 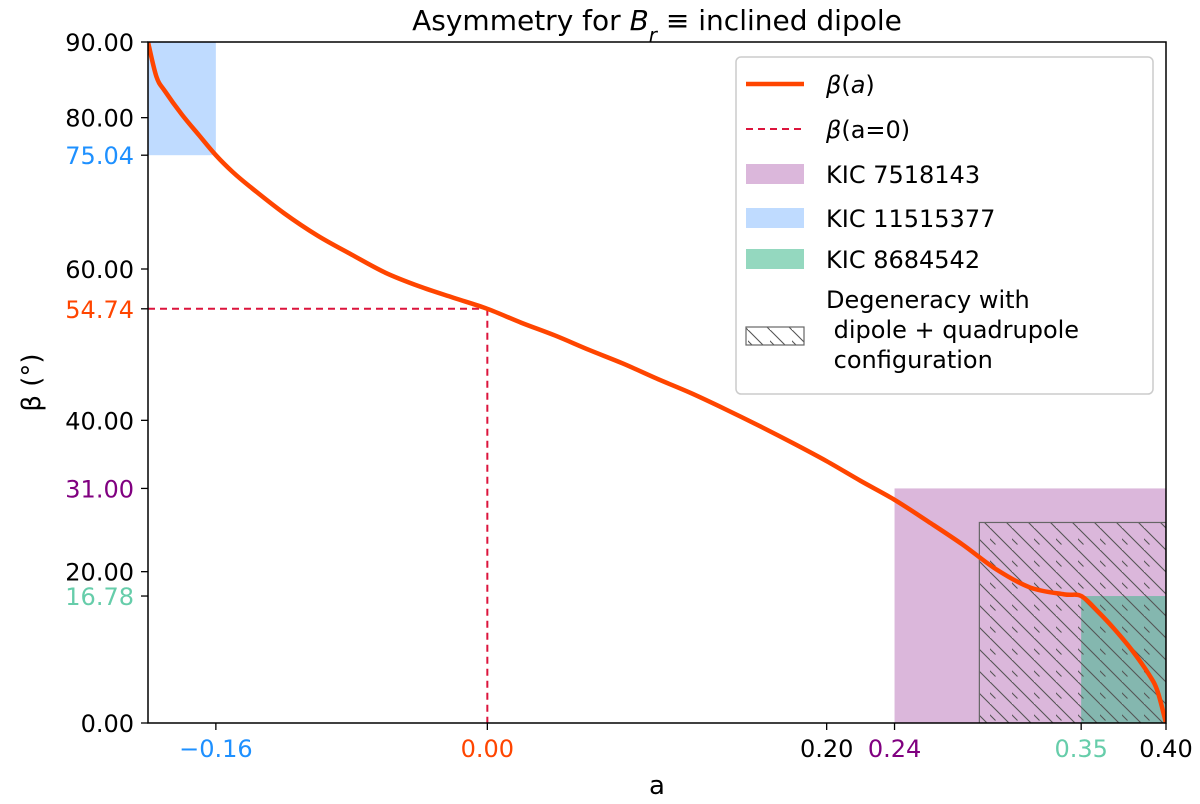 What do you see at coordinates (894, 749) in the screenshot?
I see `x-tick-label: 0.24` at bounding box center [894, 749].